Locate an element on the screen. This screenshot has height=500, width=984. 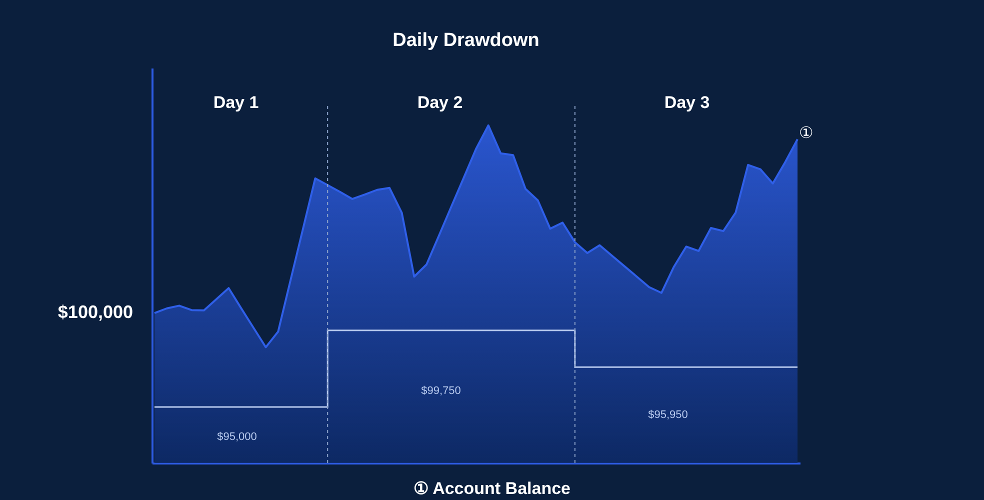
text: $100,000 is located at coordinates (95, 312).